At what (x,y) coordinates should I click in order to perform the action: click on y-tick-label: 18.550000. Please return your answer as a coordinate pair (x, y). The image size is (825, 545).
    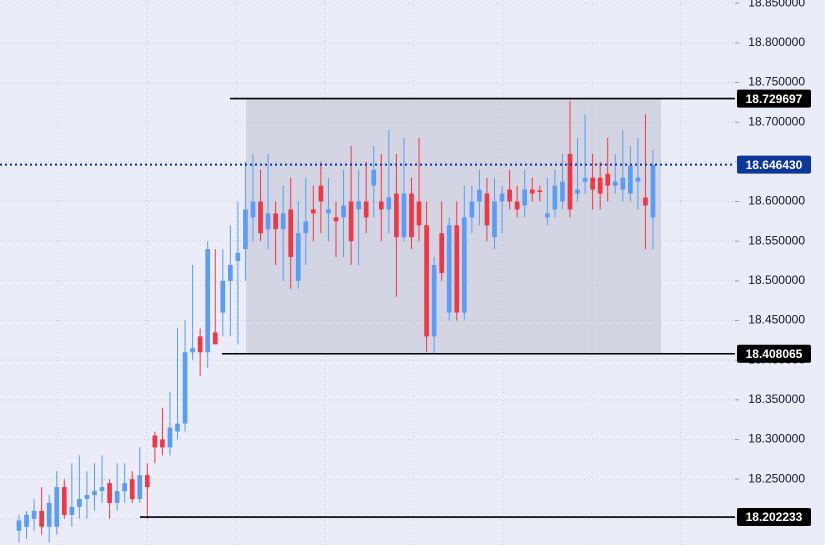
    Looking at the image, I should click on (776, 240).